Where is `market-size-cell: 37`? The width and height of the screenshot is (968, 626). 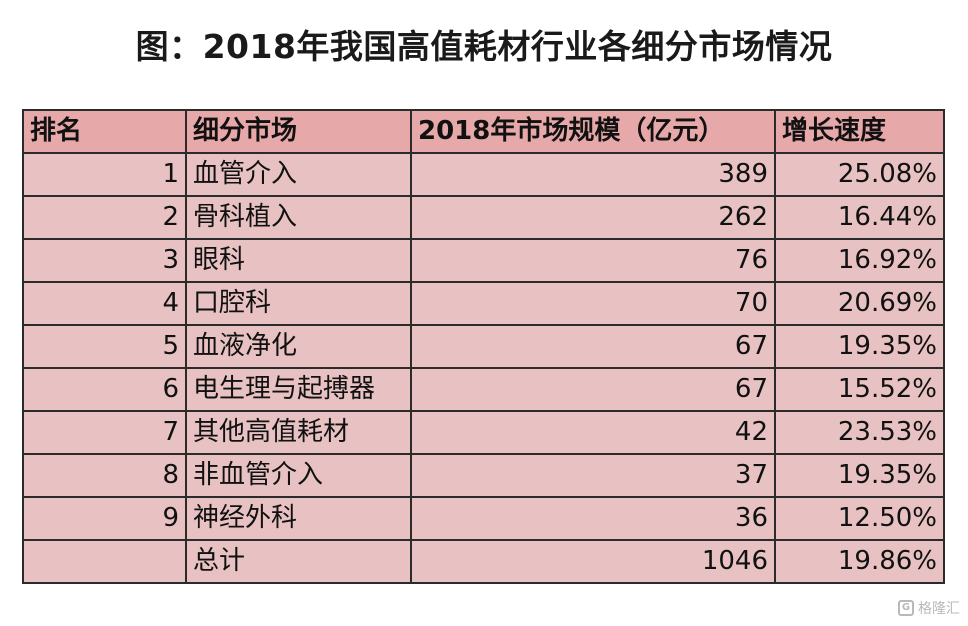 market-size-cell: 37 is located at coordinates (593, 475).